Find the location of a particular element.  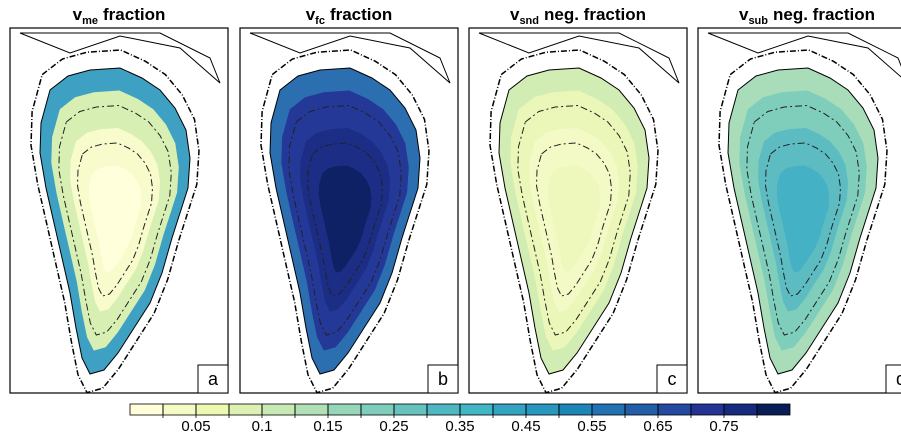

panel-label: b is located at coordinates (443, 379).